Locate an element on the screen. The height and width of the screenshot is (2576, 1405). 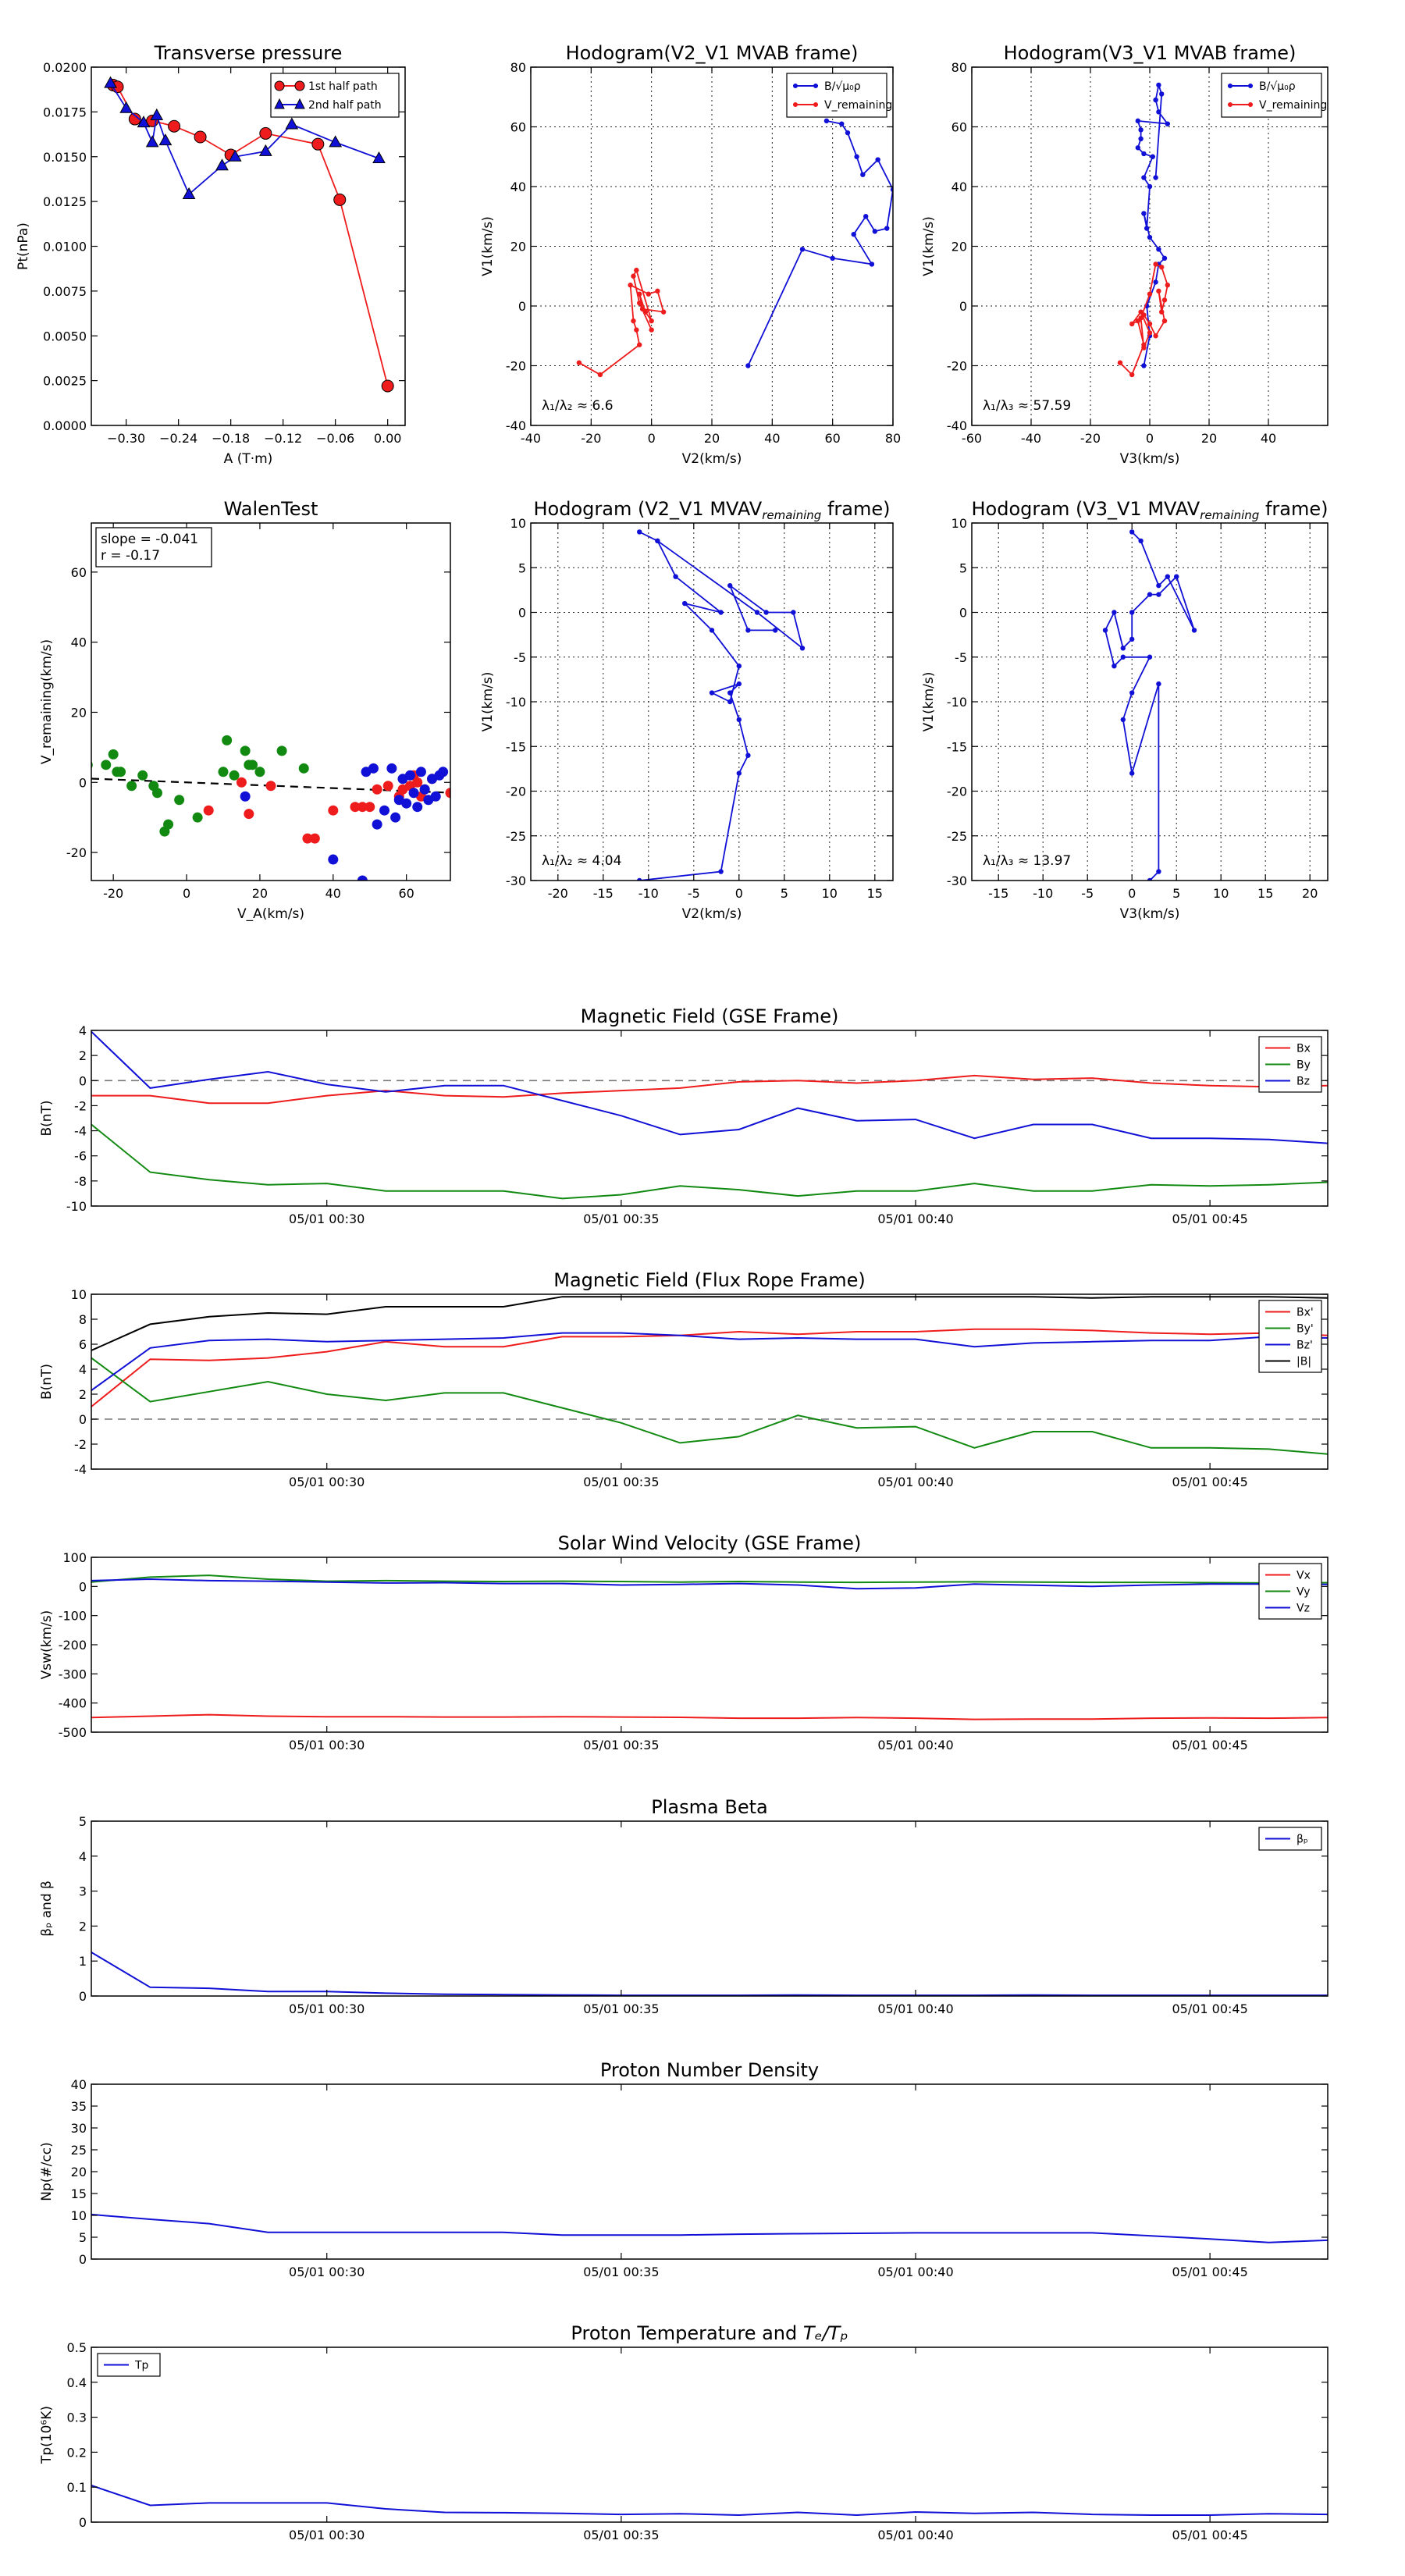
y-tick-label: 0.0050 is located at coordinates (65, 336).